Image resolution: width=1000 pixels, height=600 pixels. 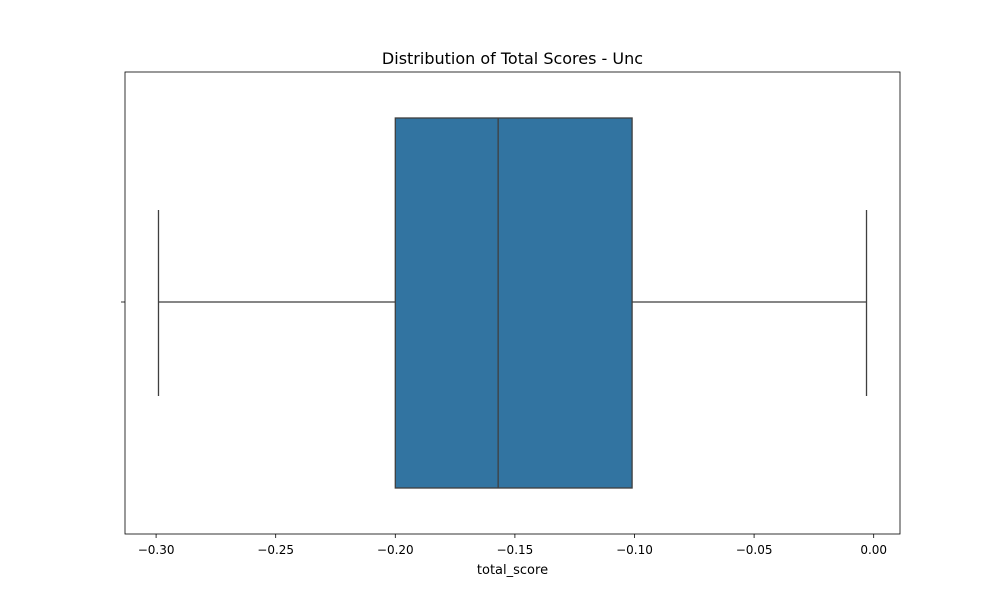 What do you see at coordinates (515, 550) in the screenshot?
I see `x-tick-label: −0.15` at bounding box center [515, 550].